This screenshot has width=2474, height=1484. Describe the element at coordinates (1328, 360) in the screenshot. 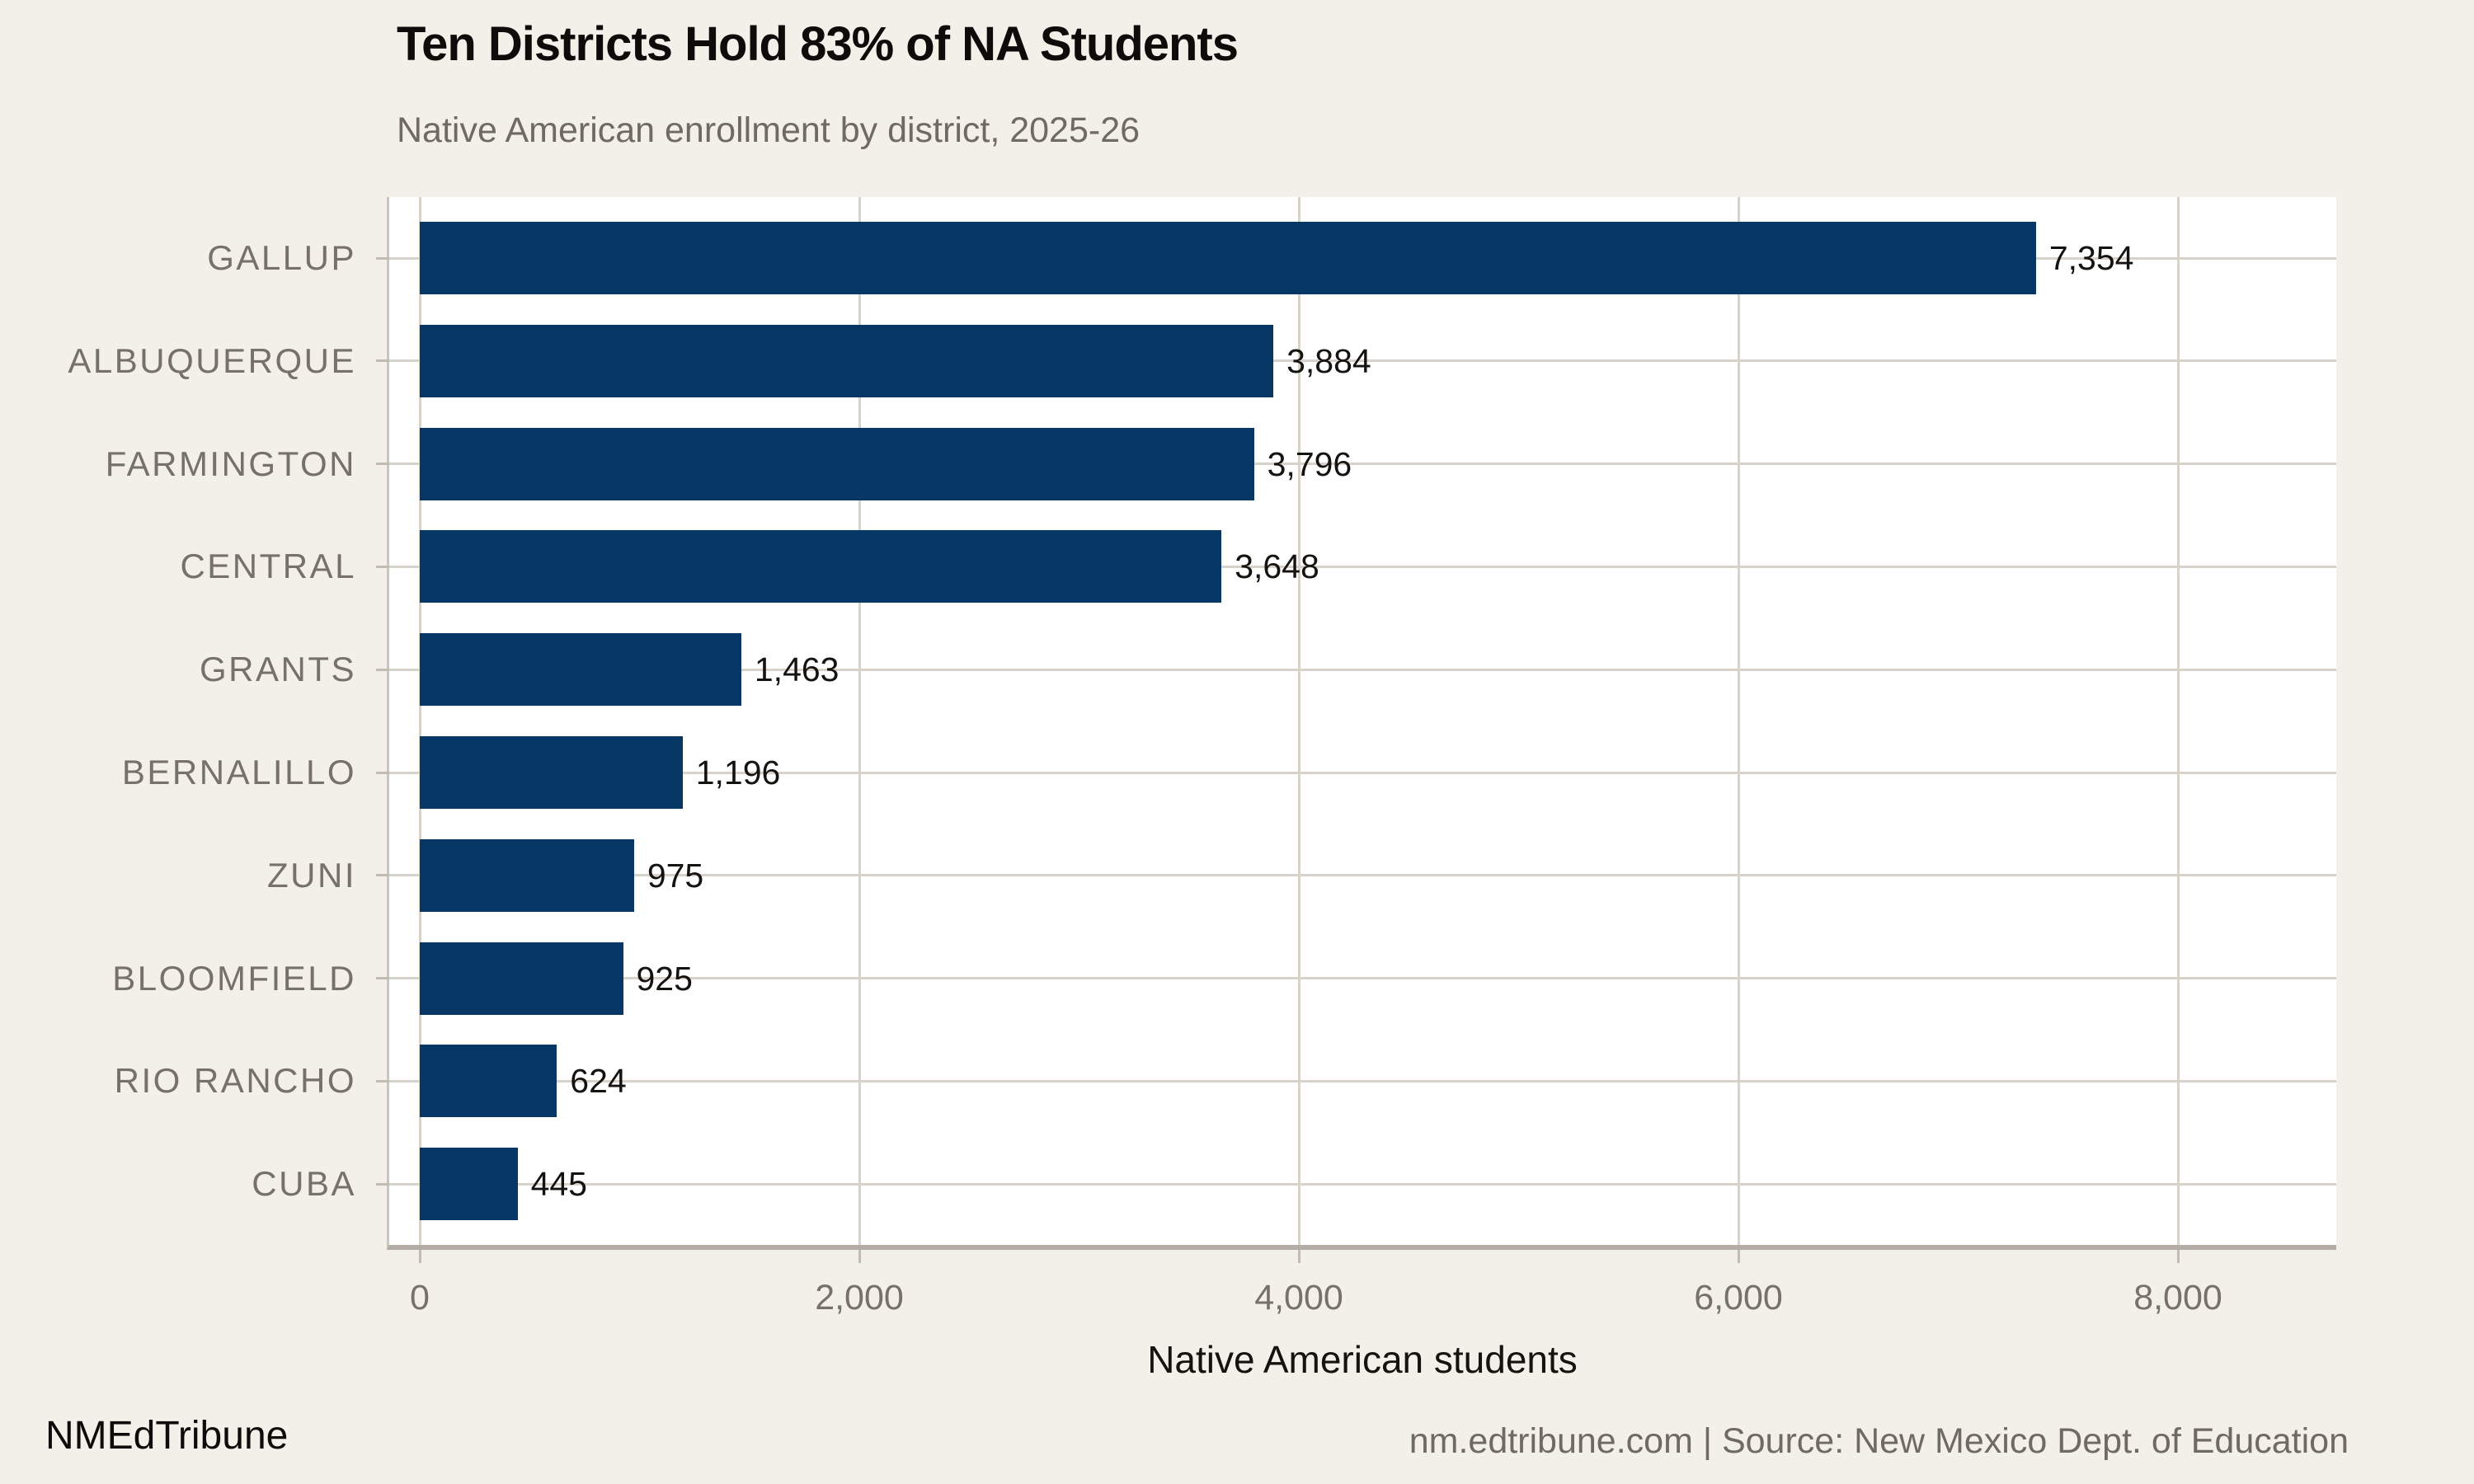

I see `bar-value-label: 3,884` at that location.